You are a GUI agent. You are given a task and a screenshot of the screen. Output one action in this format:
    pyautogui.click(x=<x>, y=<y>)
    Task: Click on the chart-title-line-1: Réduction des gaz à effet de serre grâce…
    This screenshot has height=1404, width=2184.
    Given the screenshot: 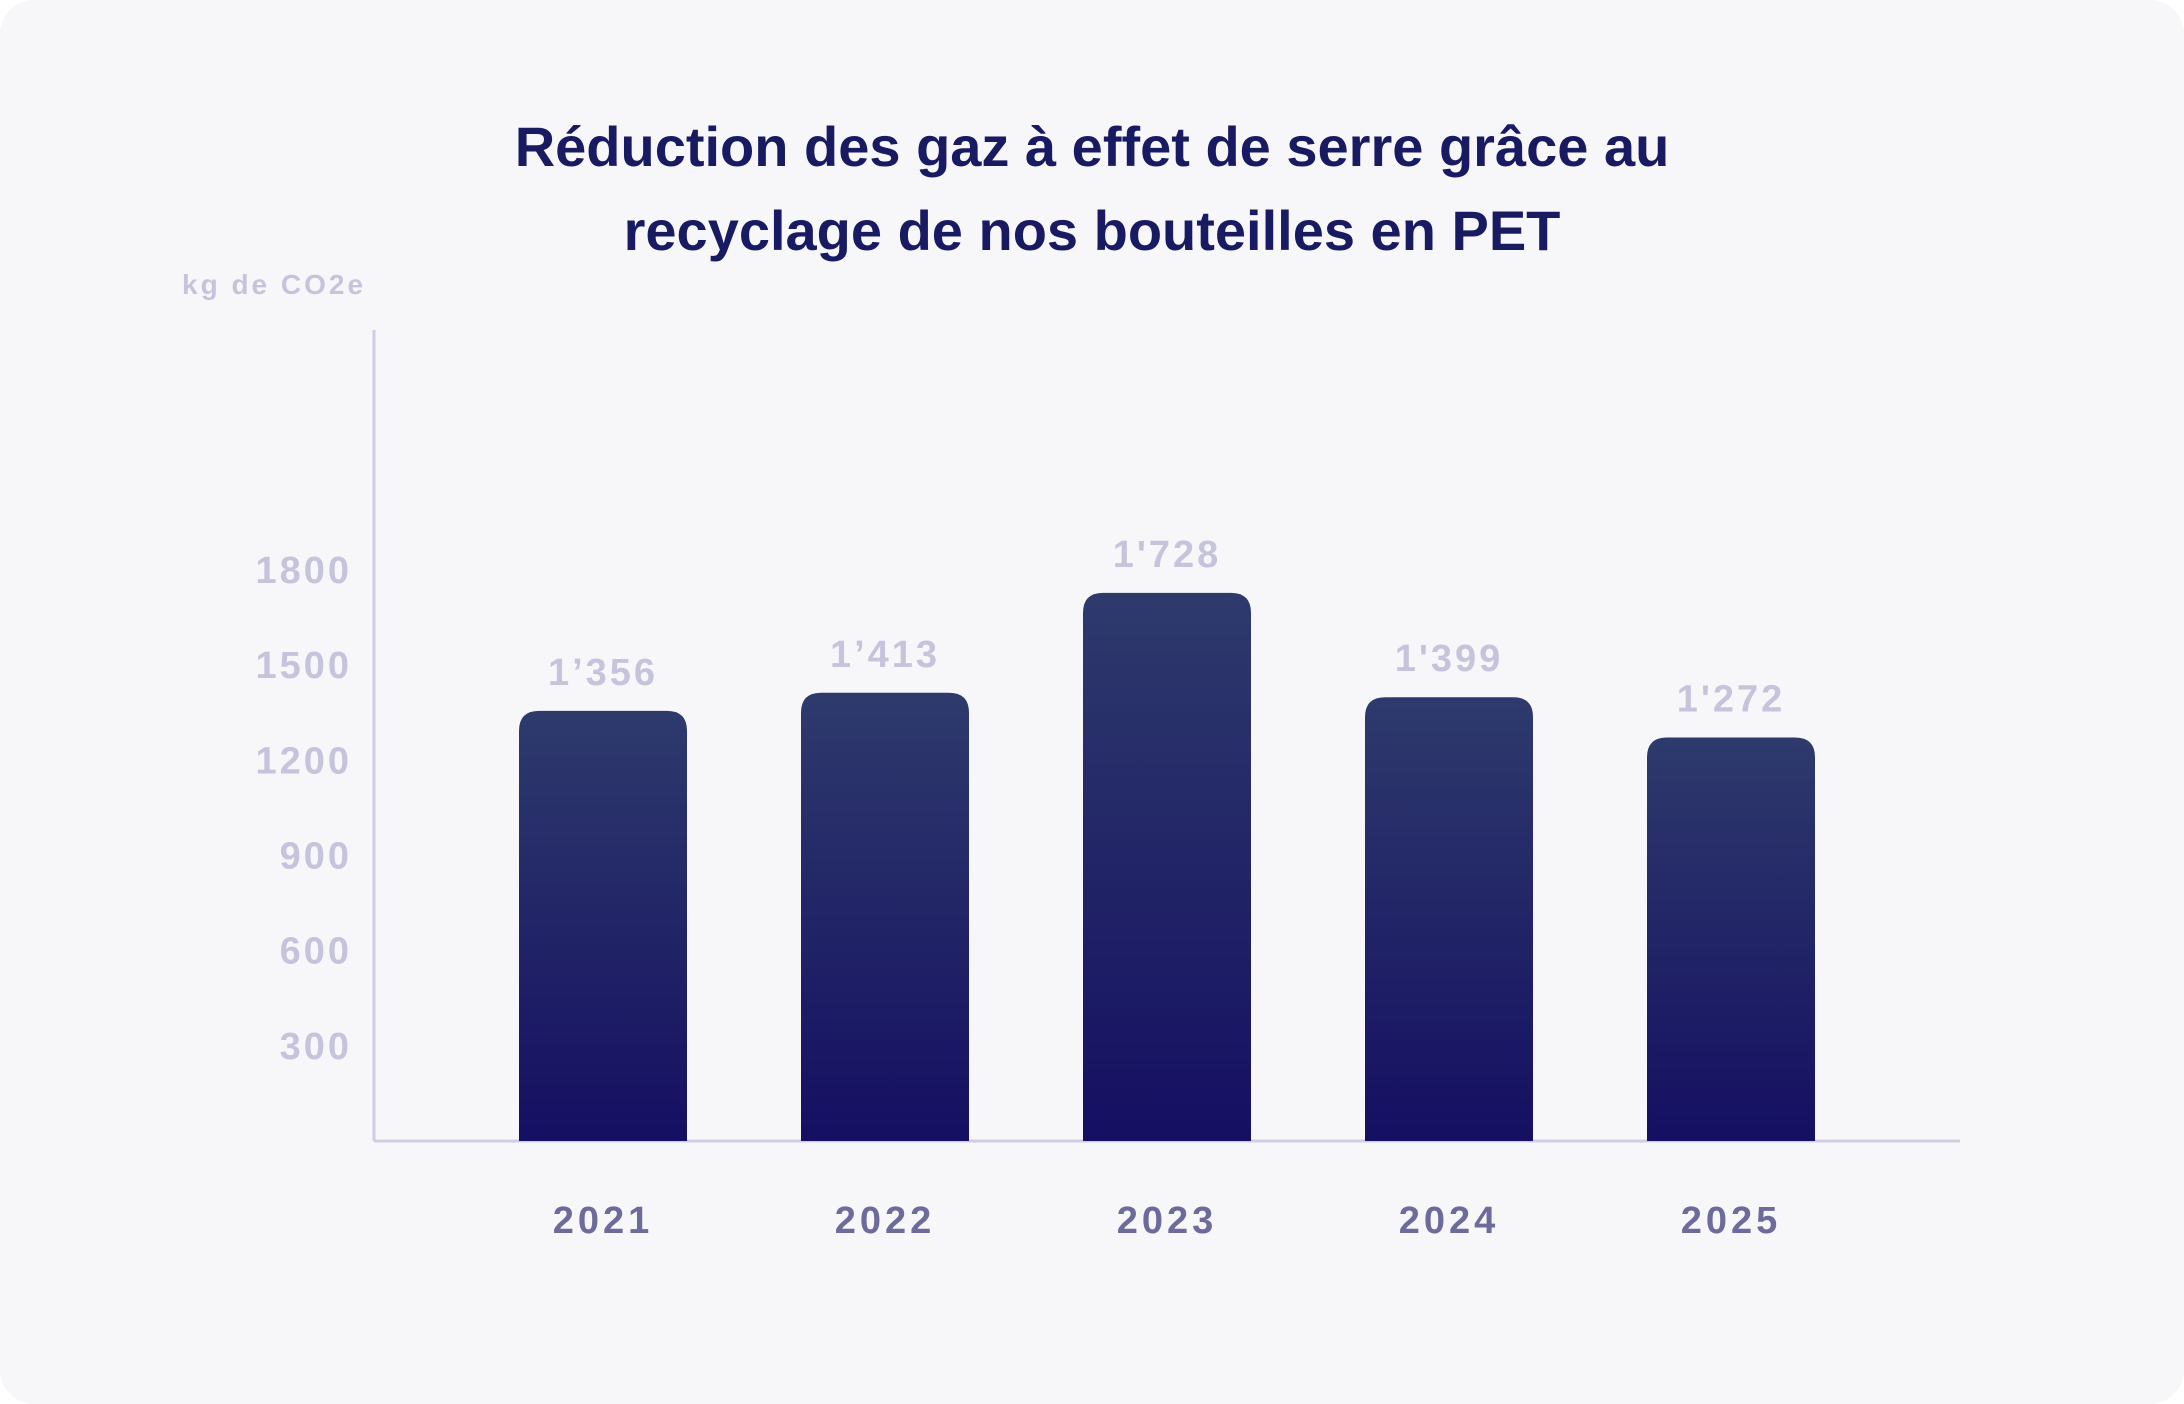 What is the action you would take?
    pyautogui.click(x=1092, y=146)
    